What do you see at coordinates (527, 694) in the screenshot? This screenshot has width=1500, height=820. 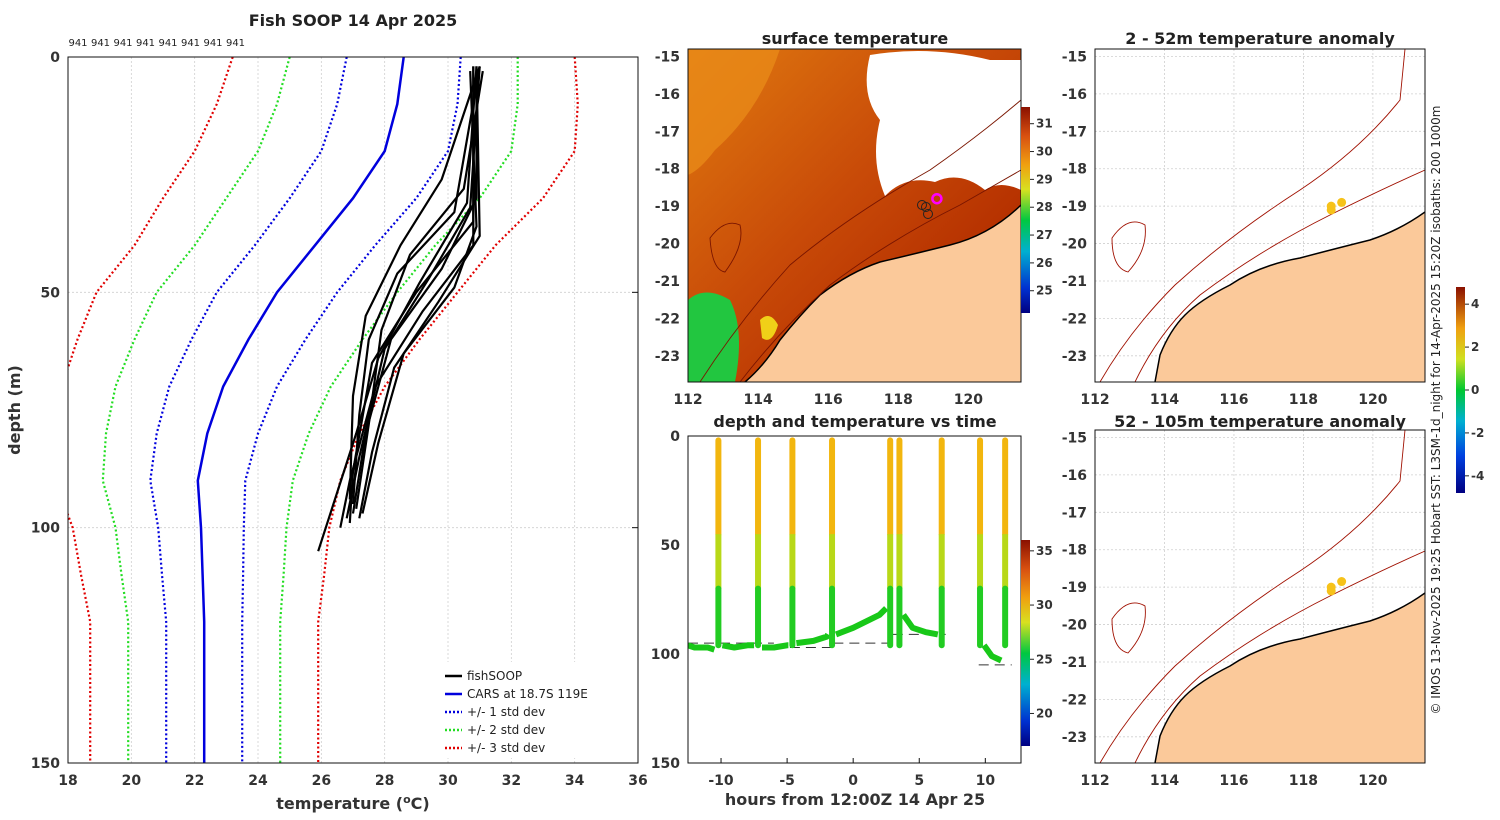 I see `legend-label: CARS at 18.7S 119E` at bounding box center [527, 694].